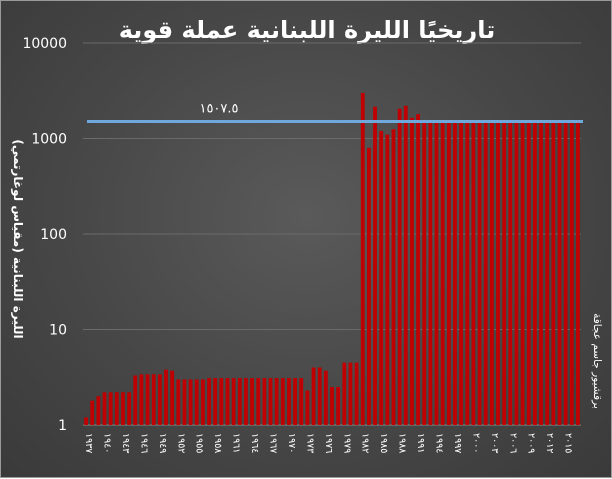 The height and width of the screenshot is (479, 612). Describe the element at coordinates (402, 443) in the screenshot. I see `x-tick-label: ١٩٨٨` at that location.